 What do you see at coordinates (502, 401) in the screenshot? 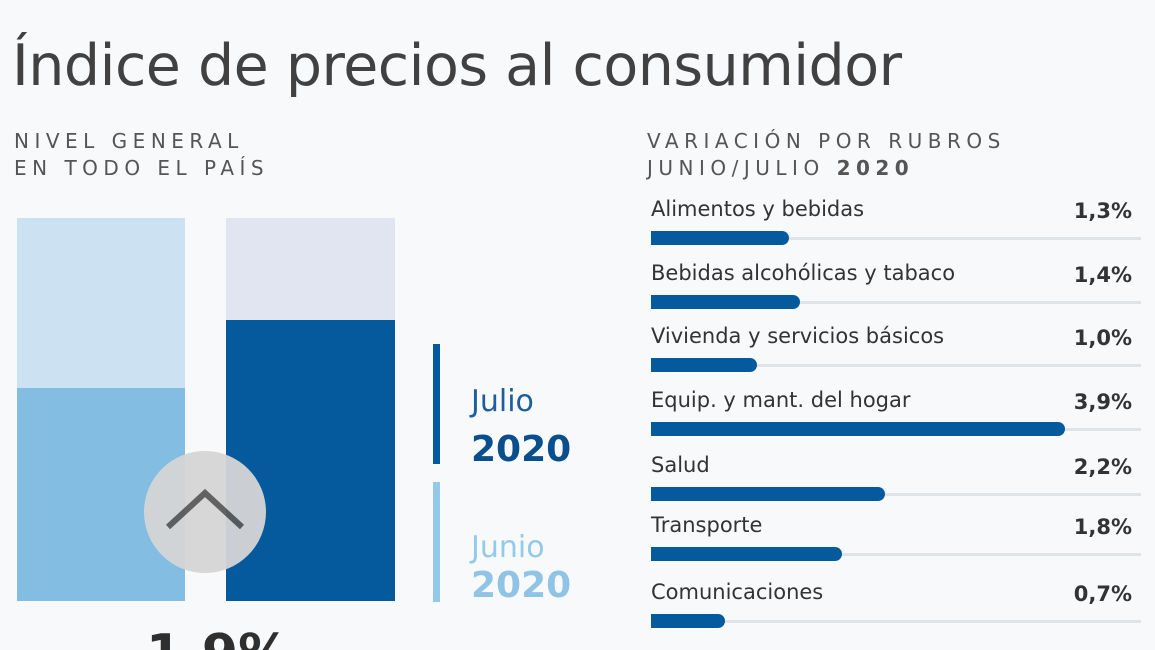
I see `legend-julio-label: Julio` at bounding box center [502, 401].